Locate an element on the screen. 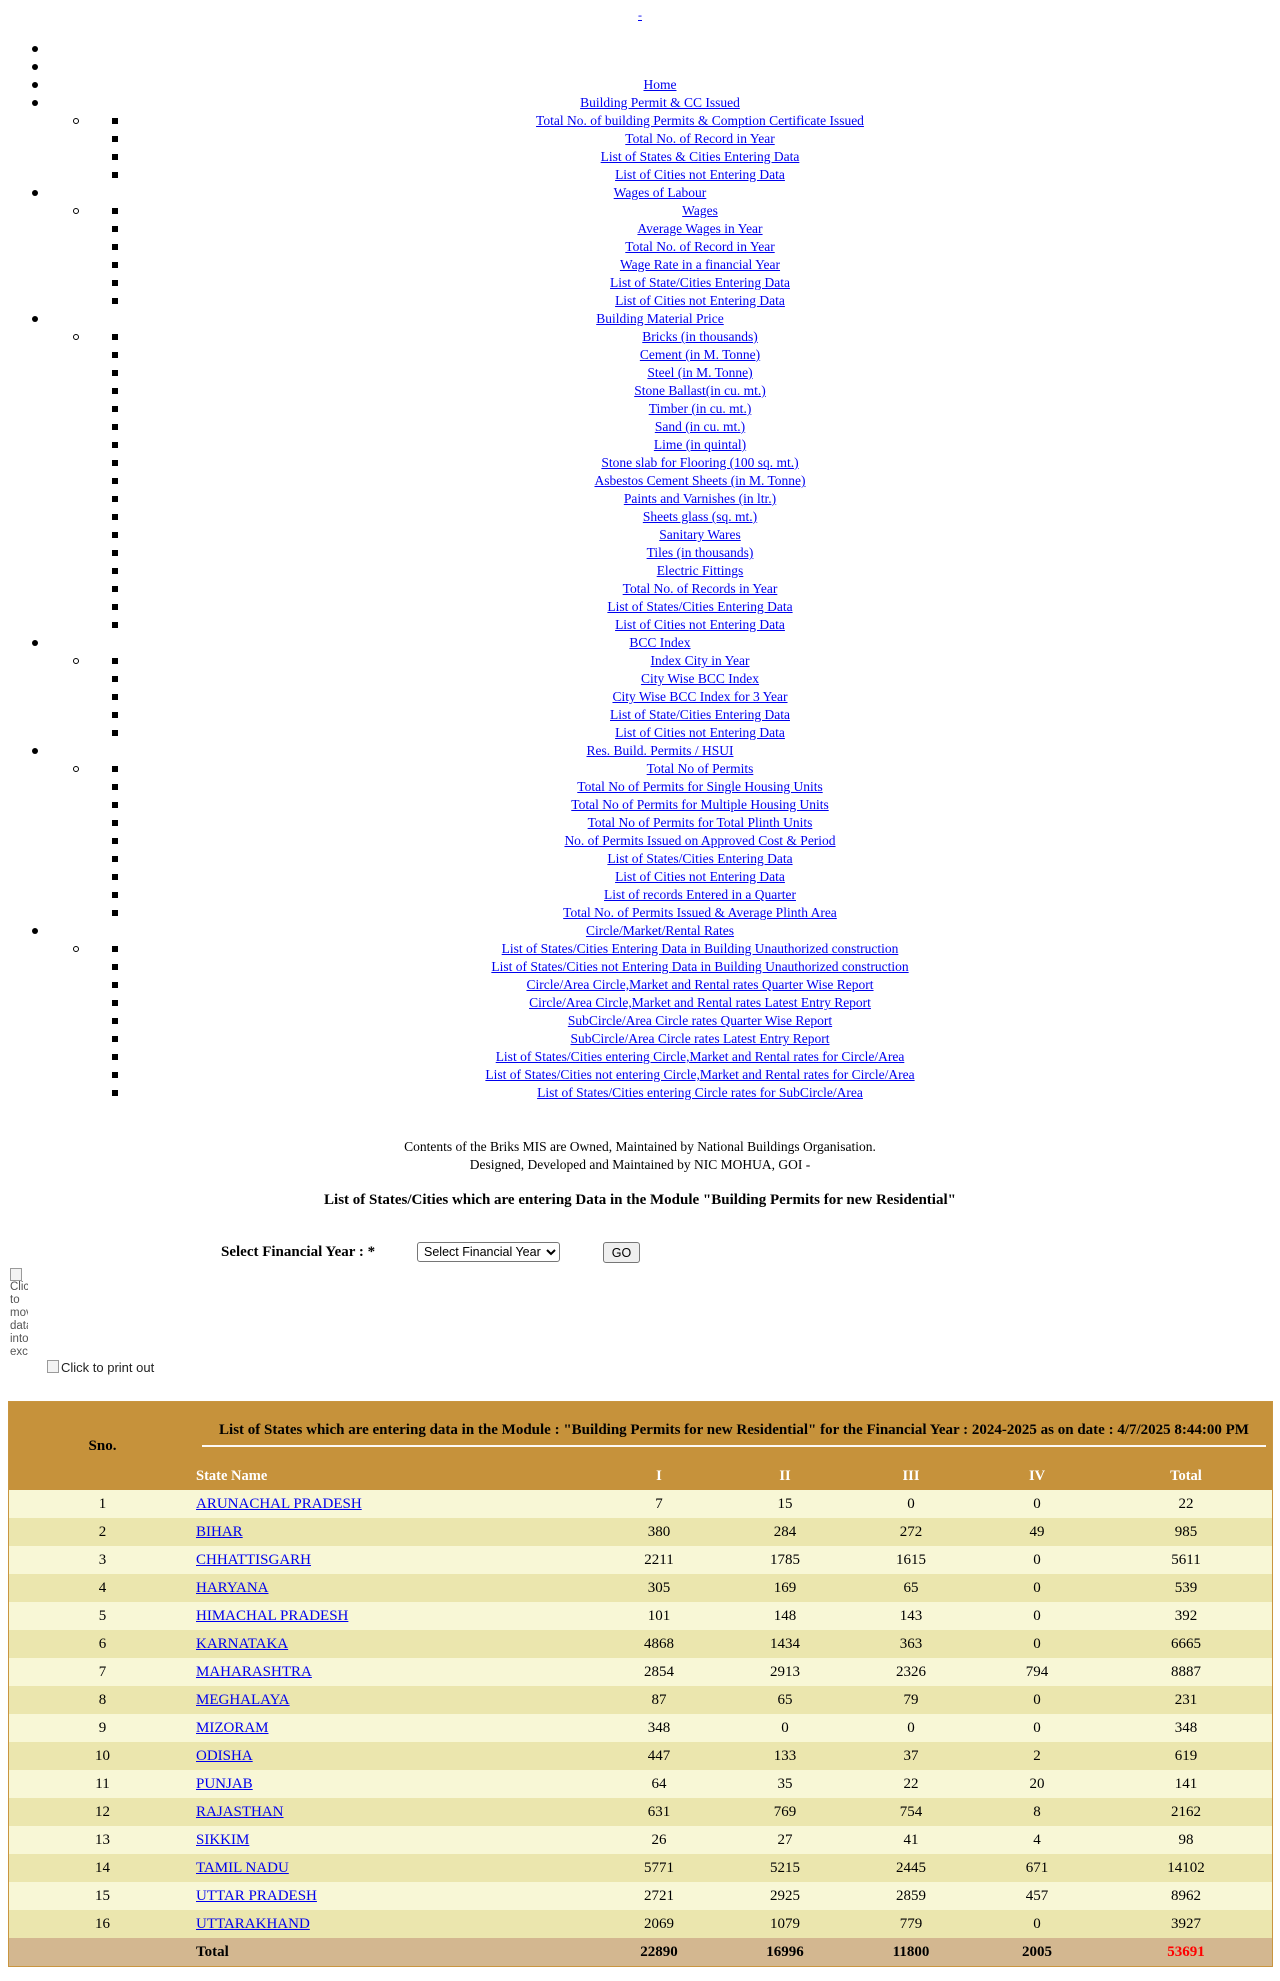 Image resolution: width=1280 pixels, height=1981 pixels. nav-sublink: Steel (in M. Tonne) is located at coordinates (700, 372).